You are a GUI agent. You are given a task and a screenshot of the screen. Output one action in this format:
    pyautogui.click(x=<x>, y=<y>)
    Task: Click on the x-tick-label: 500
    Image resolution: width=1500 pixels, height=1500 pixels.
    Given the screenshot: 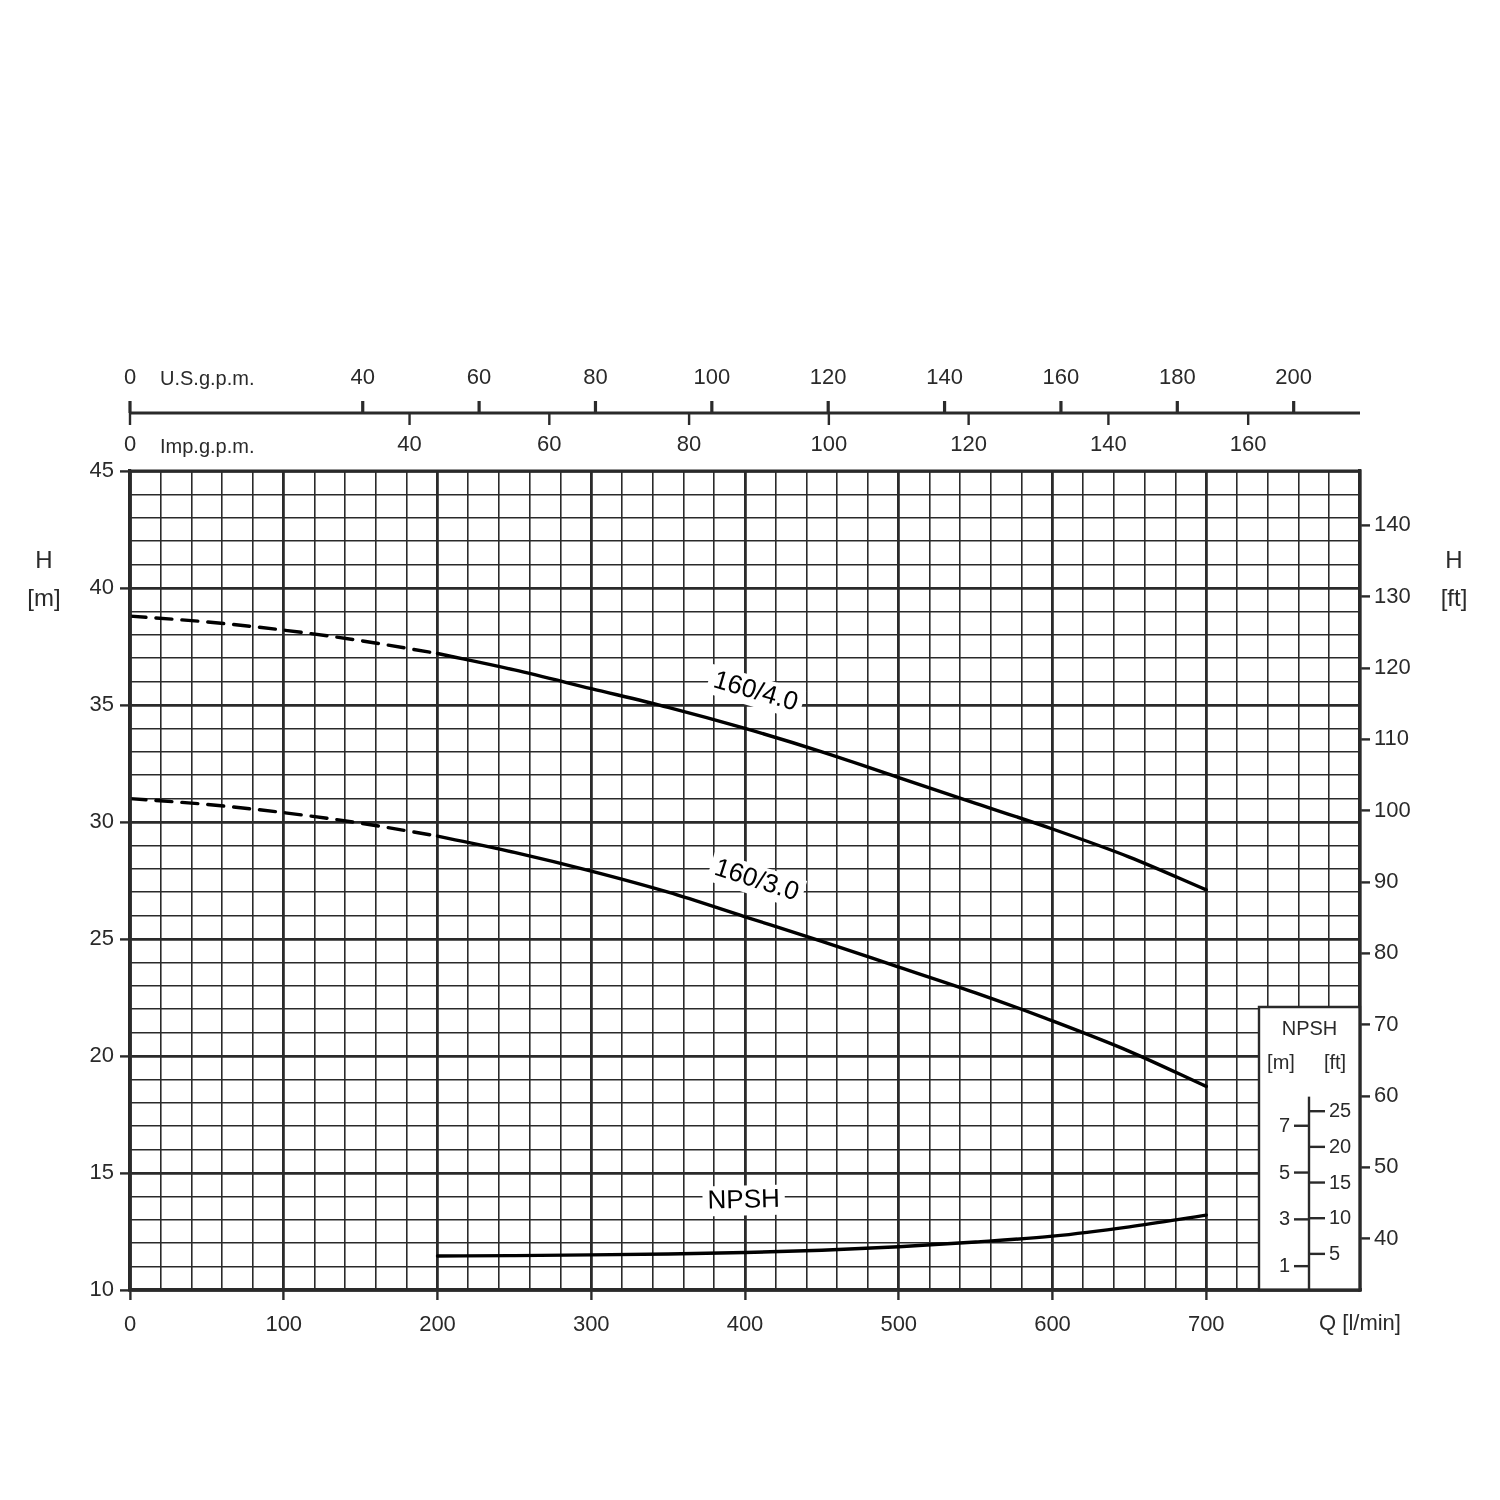 What is the action you would take?
    pyautogui.click(x=899, y=1324)
    